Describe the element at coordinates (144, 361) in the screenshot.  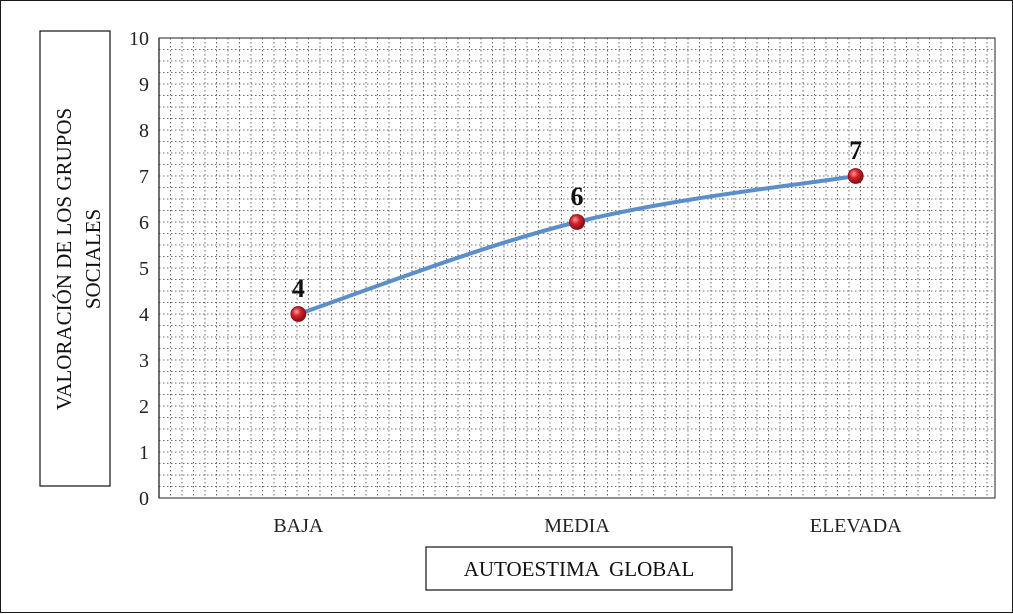
I see `y-tick-label: 3` at that location.